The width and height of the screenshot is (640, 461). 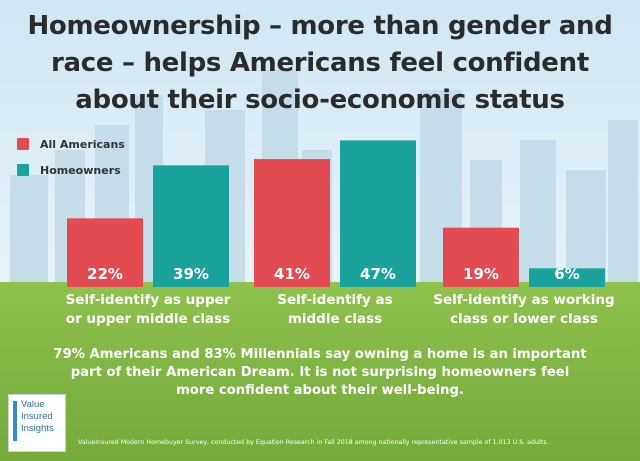 What do you see at coordinates (566, 274) in the screenshot?
I see `data-label-homeowners-3: 6%` at bounding box center [566, 274].